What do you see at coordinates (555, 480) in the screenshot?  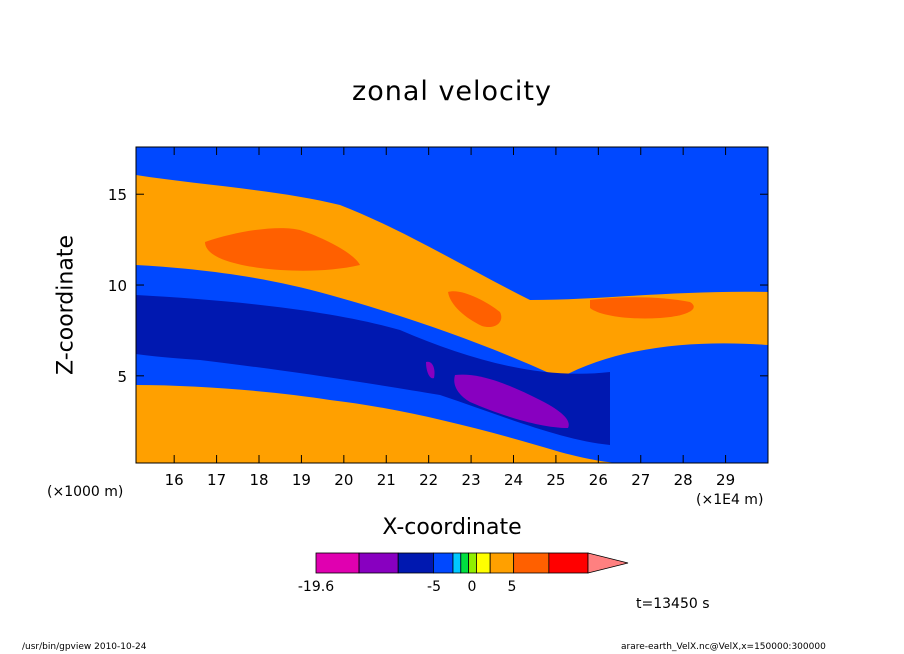 I see `x-tick-label: 25` at bounding box center [555, 480].